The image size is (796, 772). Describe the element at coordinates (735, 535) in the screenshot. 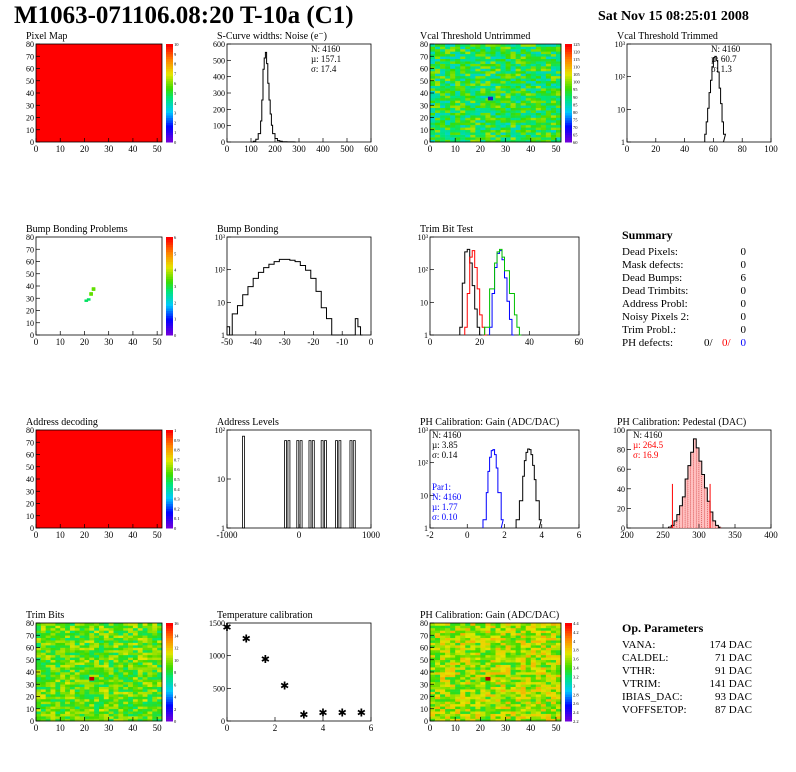

I see `x-tick-label: 350` at that location.